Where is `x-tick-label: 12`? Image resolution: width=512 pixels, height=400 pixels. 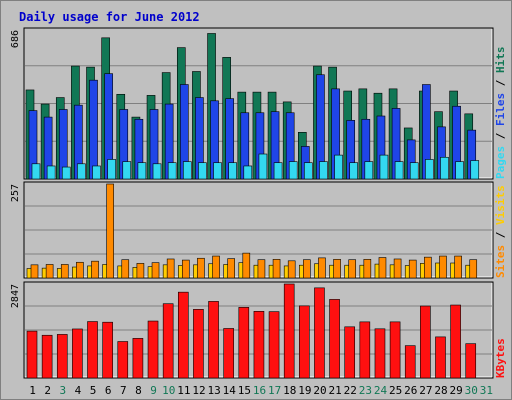
x-tick-label: 12 is located at coordinates (198, 390).